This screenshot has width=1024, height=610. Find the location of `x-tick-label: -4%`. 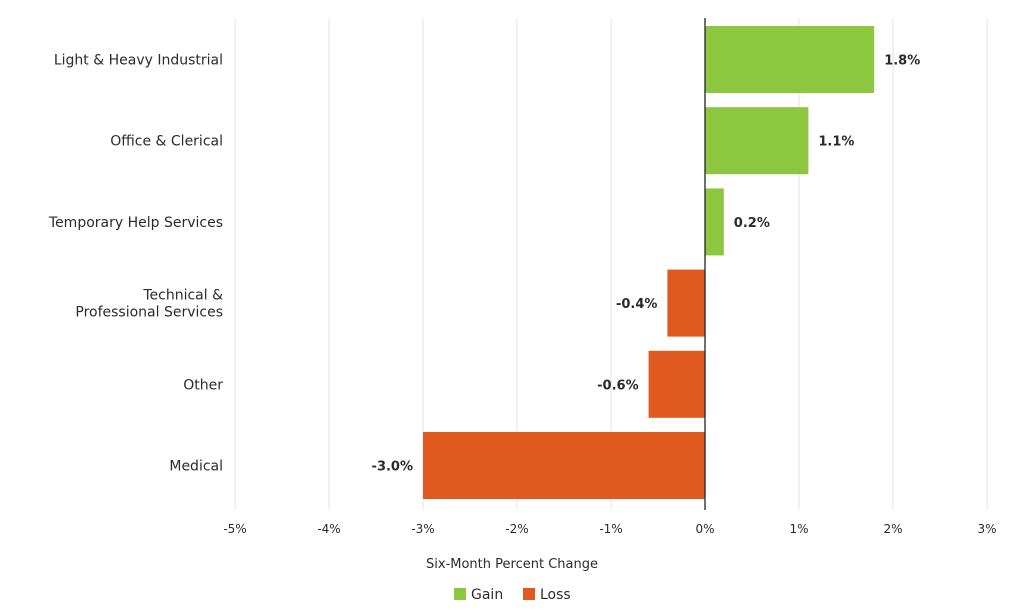

x-tick-label: -4% is located at coordinates (328, 529).